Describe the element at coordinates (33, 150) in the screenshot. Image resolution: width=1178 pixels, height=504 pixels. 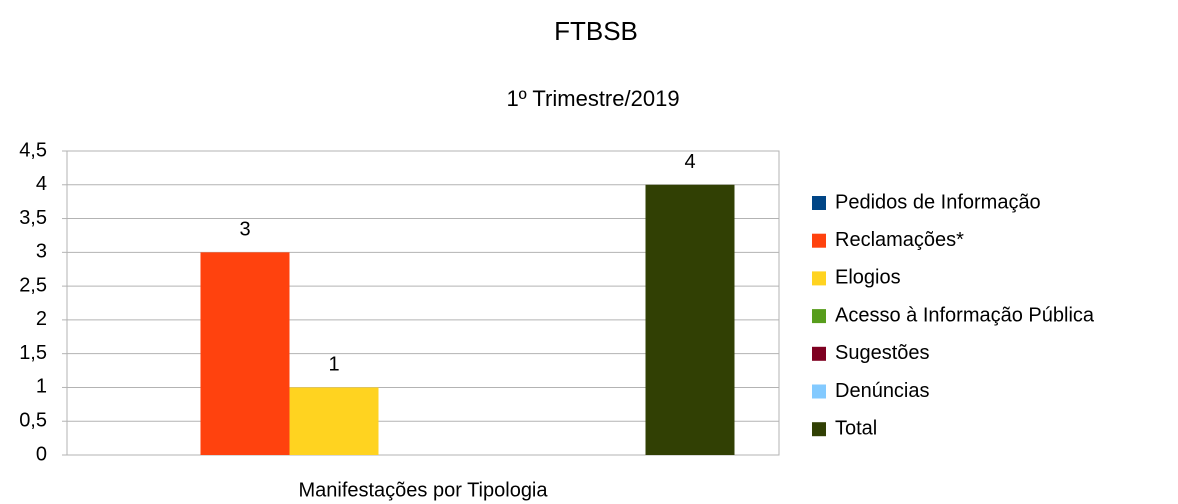
I see `y-tick-label: 4,5` at that location.